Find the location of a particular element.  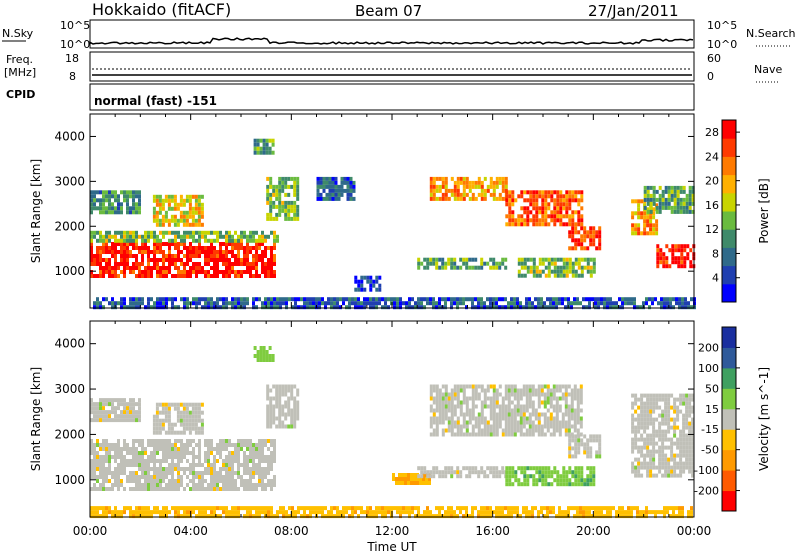

noise-strip-frame is located at coordinates (392, 34).